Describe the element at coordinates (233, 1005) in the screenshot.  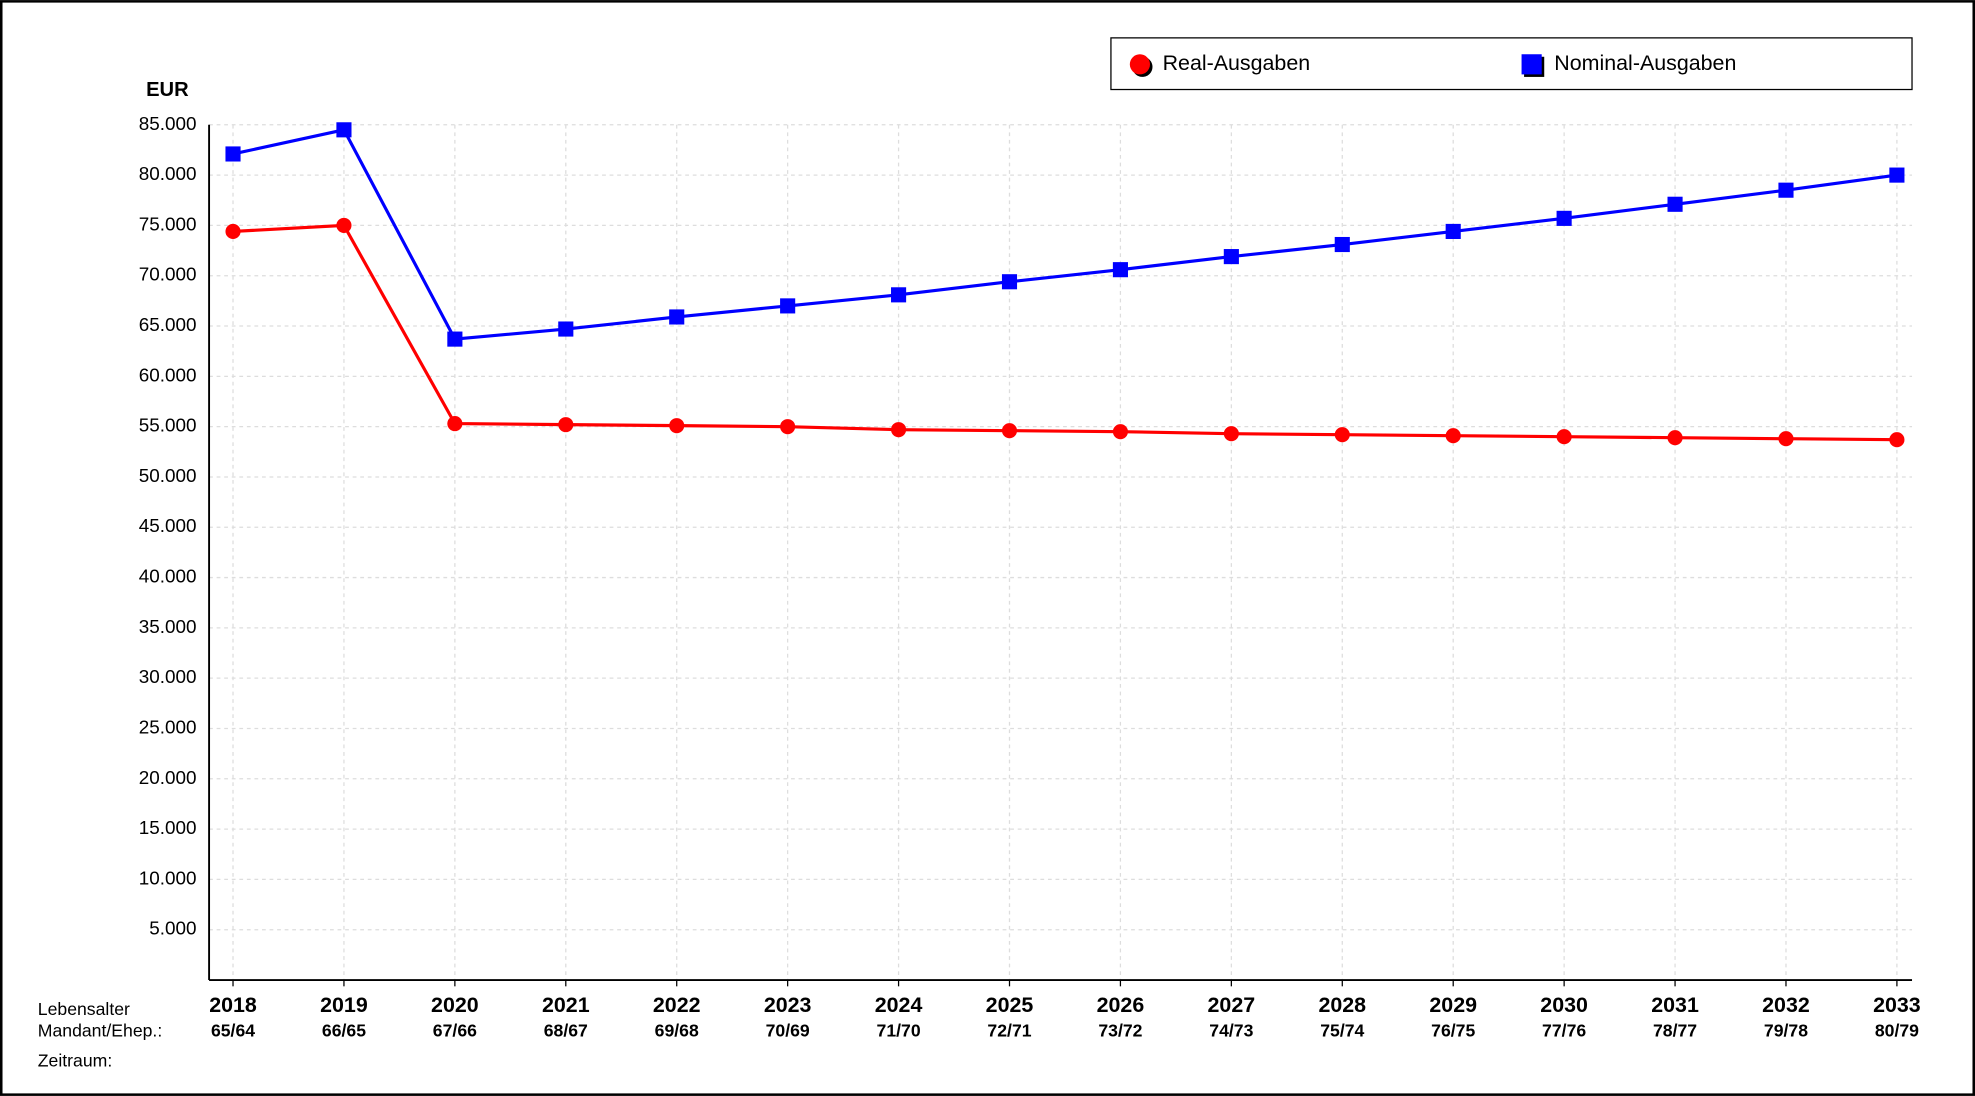
I see `x-tick-label: 2018` at that location.